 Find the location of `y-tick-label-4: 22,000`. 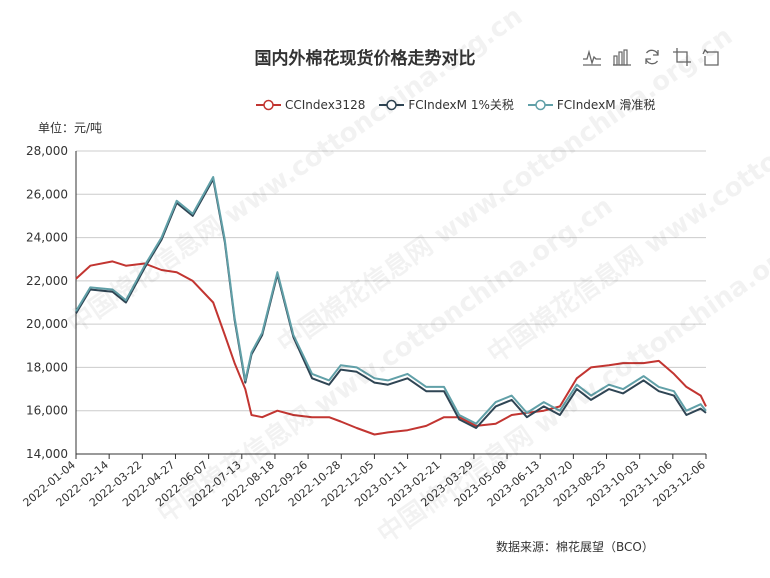

y-tick-label-4: 22,000 is located at coordinates (47, 281).